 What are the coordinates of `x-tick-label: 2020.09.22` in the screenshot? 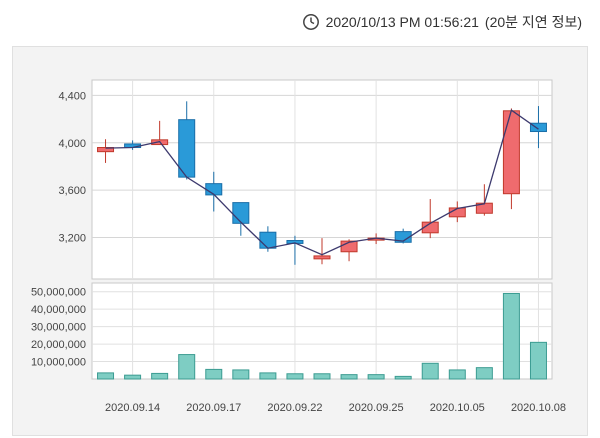 It's located at (294, 408).